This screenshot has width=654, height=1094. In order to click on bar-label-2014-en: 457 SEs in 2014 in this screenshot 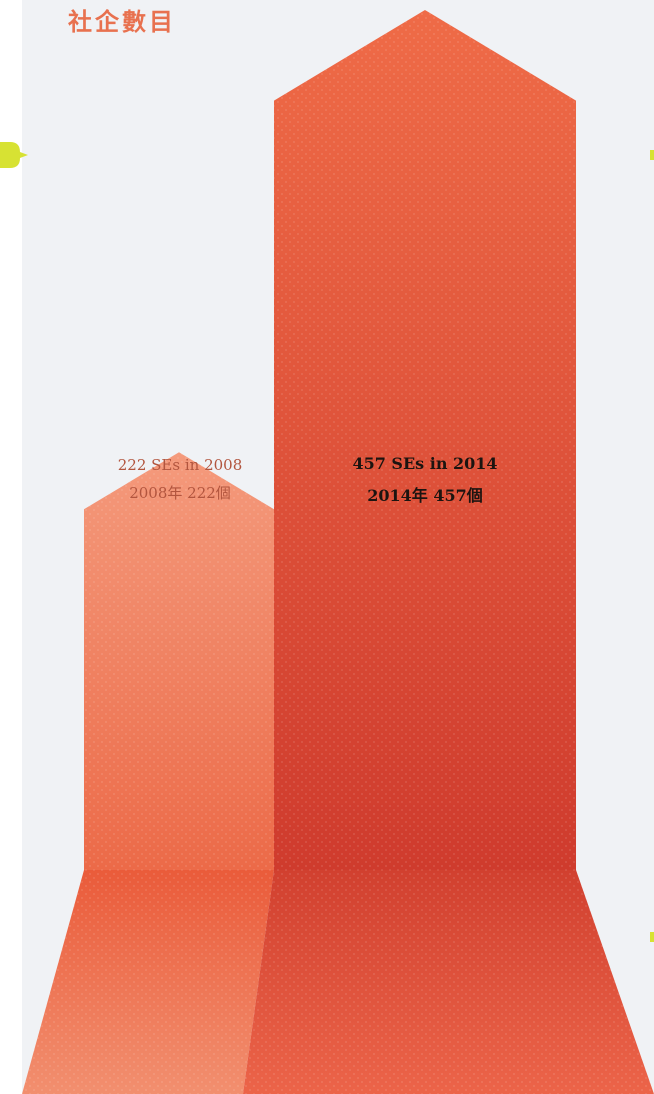, I will do `click(425, 463)`.